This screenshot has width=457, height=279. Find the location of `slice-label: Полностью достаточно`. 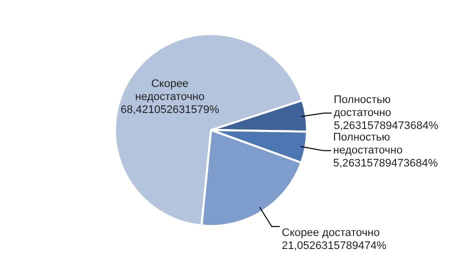

slice-label: Полностью достаточно is located at coordinates (363, 107).